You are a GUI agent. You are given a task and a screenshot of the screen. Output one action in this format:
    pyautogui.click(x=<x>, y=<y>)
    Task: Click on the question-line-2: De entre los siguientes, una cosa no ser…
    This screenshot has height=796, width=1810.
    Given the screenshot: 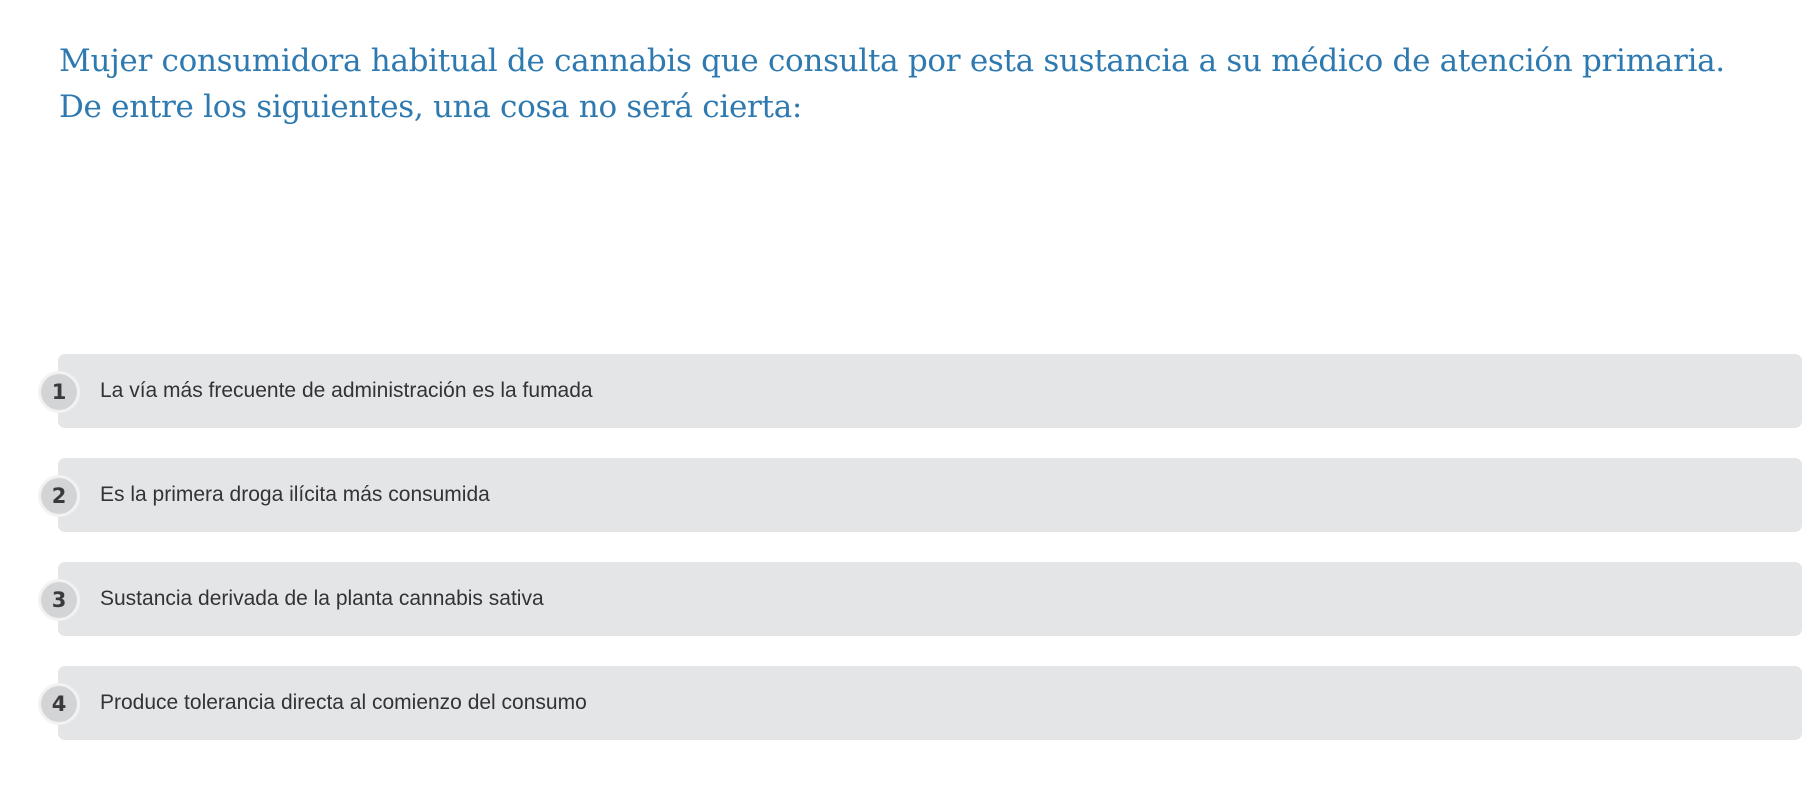 What is the action you would take?
    pyautogui.click(x=431, y=107)
    